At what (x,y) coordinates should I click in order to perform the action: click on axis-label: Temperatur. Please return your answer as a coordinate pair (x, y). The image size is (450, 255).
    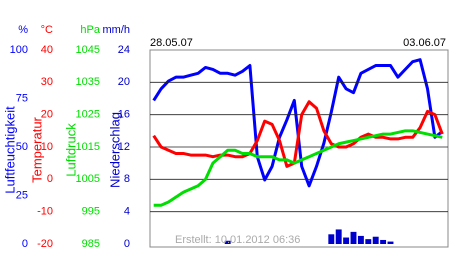
    Looking at the image, I should click on (36, 149).